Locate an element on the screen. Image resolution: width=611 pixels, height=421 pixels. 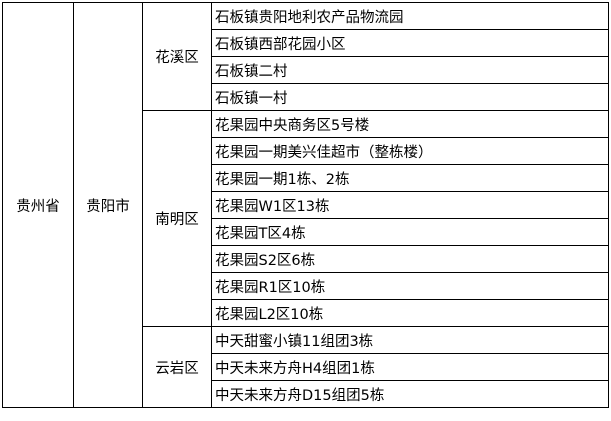
table-row: 石板镇二村 is located at coordinates (306, 70).